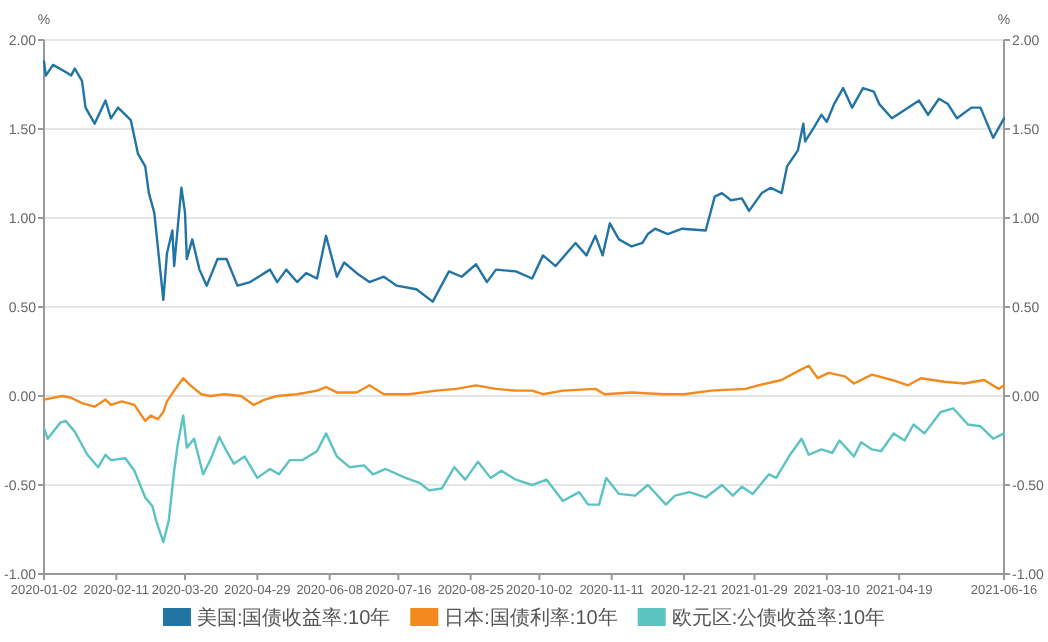 Image resolution: width=1048 pixels, height=642 pixels. Describe the element at coordinates (293, 618) in the screenshot. I see `legend-label: 美国:国债收益率:10年` at that location.